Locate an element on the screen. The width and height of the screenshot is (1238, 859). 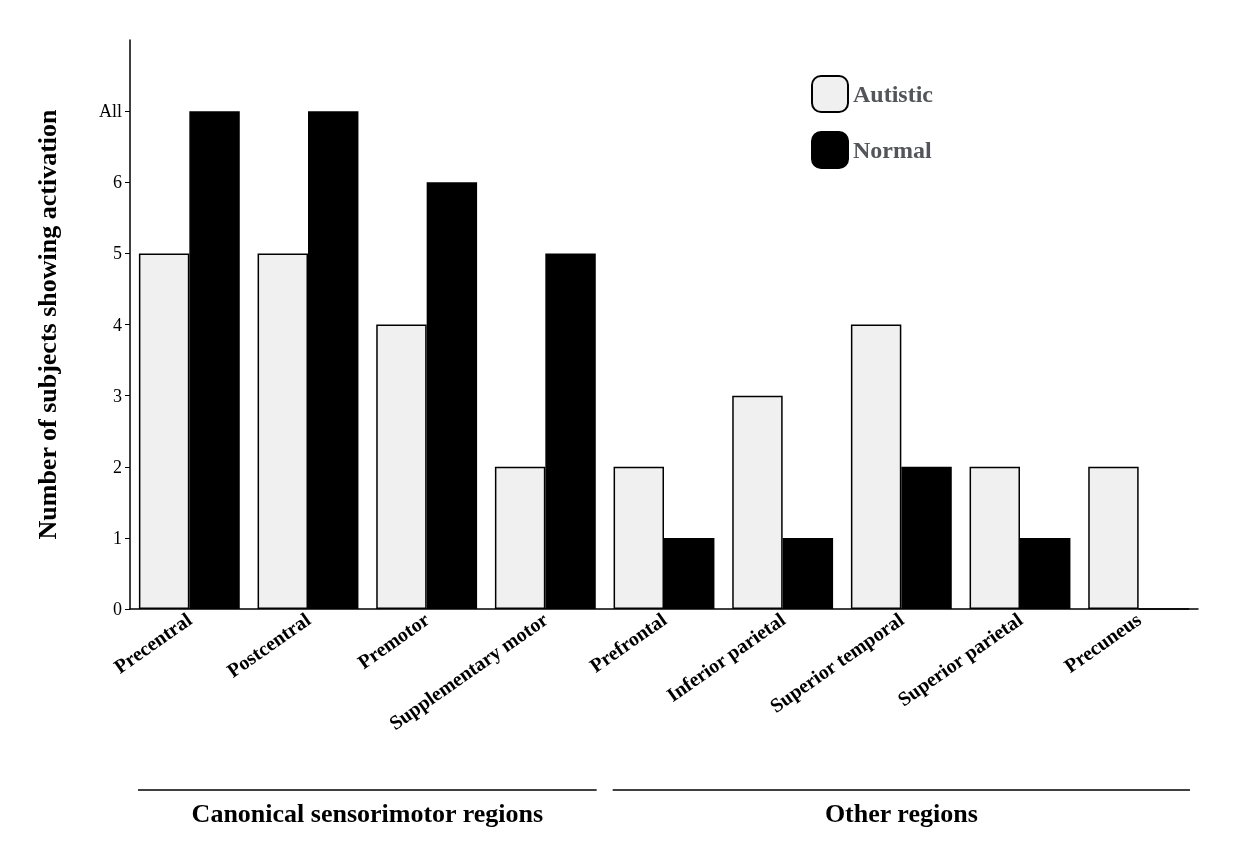
y-tick-label: 6 is located at coordinates (117, 182).